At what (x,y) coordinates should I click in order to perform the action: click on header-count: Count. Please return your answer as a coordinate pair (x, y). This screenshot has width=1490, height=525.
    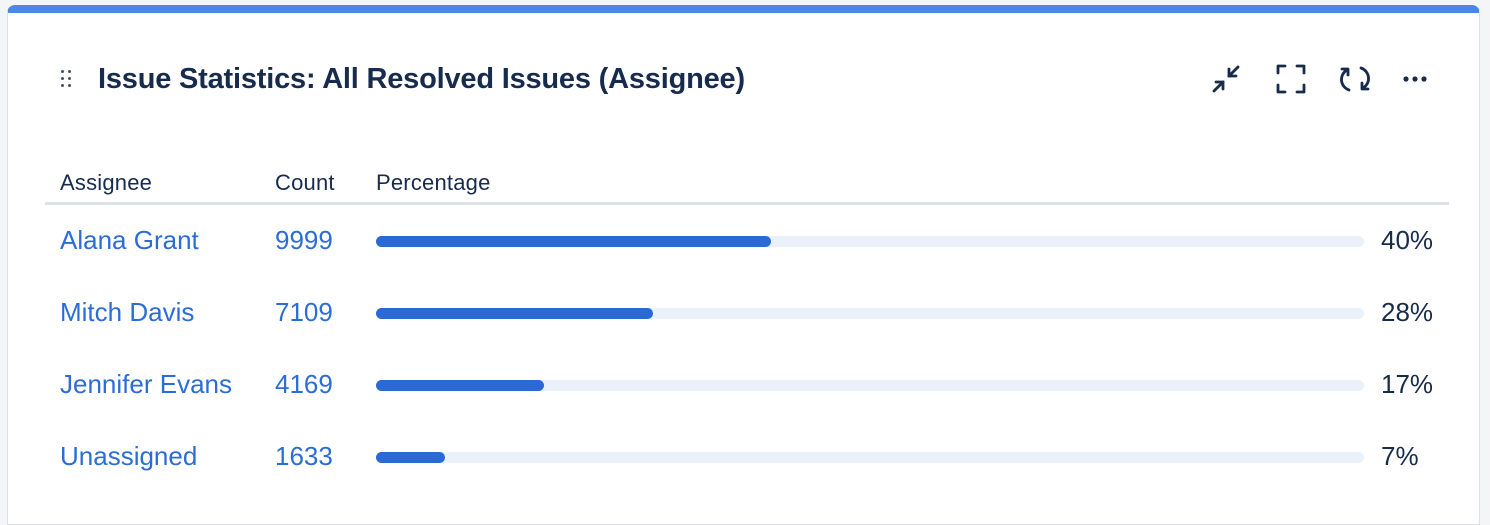
    Looking at the image, I should click on (305, 182).